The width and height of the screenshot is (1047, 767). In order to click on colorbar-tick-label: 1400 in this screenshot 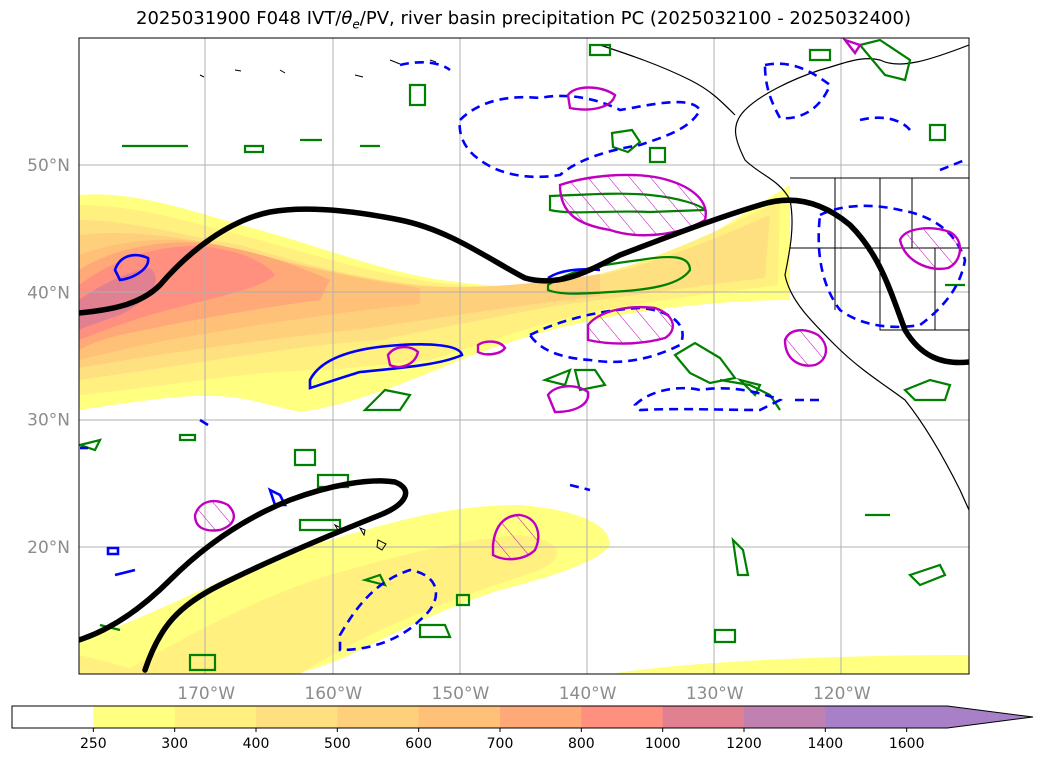, I will do `click(826, 744)`.